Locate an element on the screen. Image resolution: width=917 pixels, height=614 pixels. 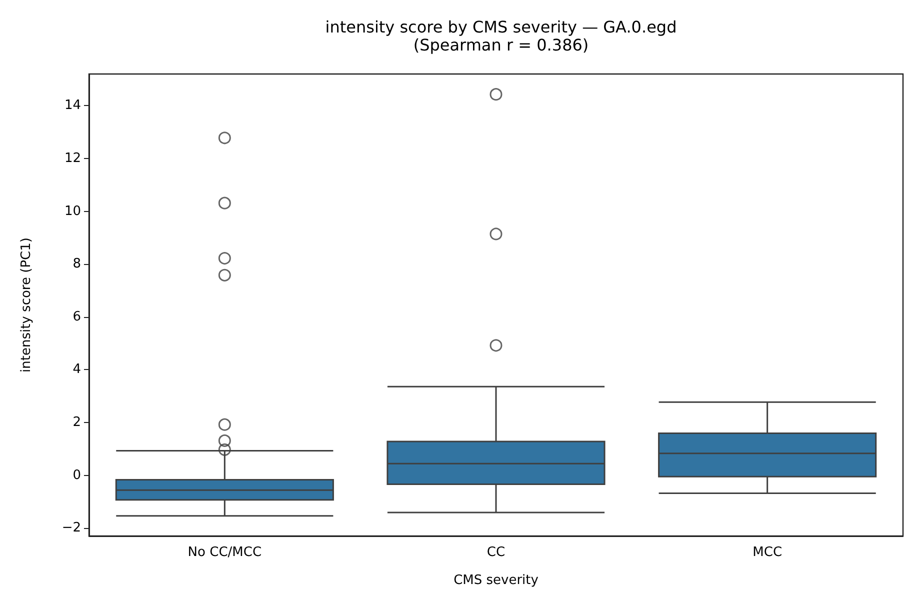
y-tick-label: 6 is located at coordinates (76, 316).